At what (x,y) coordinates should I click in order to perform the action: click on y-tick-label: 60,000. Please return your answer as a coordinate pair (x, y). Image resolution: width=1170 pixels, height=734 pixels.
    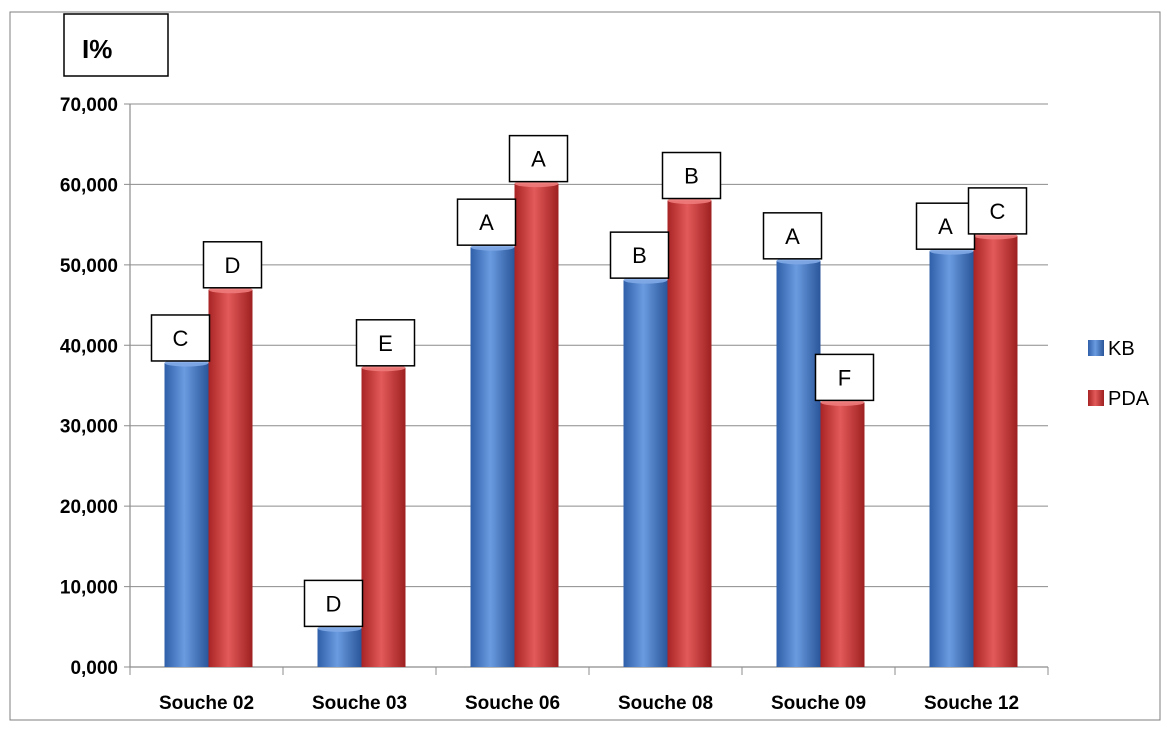
    Looking at the image, I should click on (89, 185).